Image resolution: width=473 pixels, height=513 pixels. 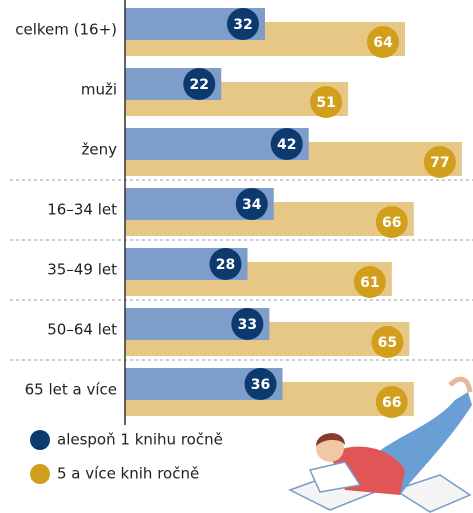 I want to click on value-label: 34, so click(x=252, y=205).